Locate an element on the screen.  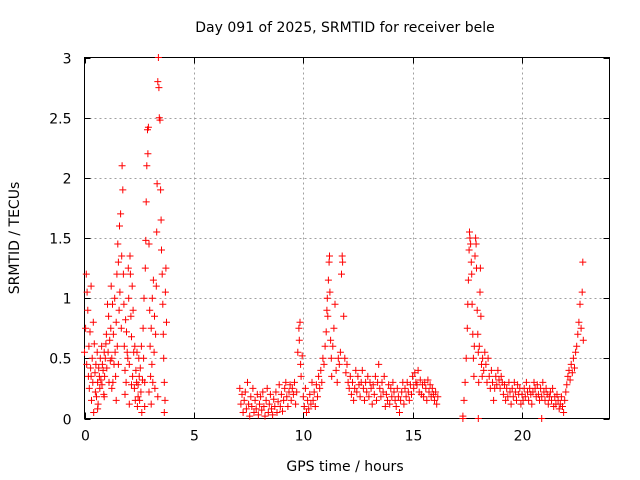
x-axis-label: GPS time / hours is located at coordinates (344, 467).